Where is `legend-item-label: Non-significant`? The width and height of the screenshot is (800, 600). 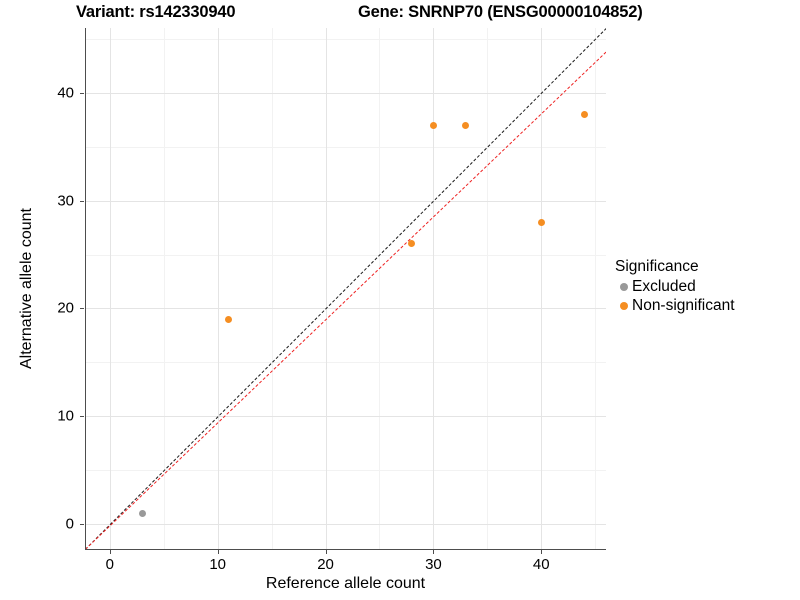 legend-item-label: Non-significant is located at coordinates (683, 305).